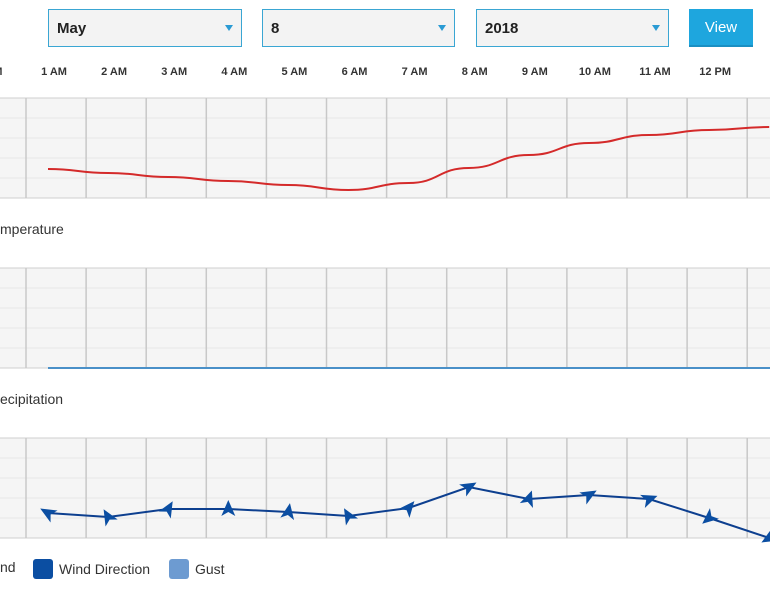 This screenshot has width=770, height=589. Describe the element at coordinates (32, 399) in the screenshot. I see `precipitation-panel-label: ecipitation` at that location.